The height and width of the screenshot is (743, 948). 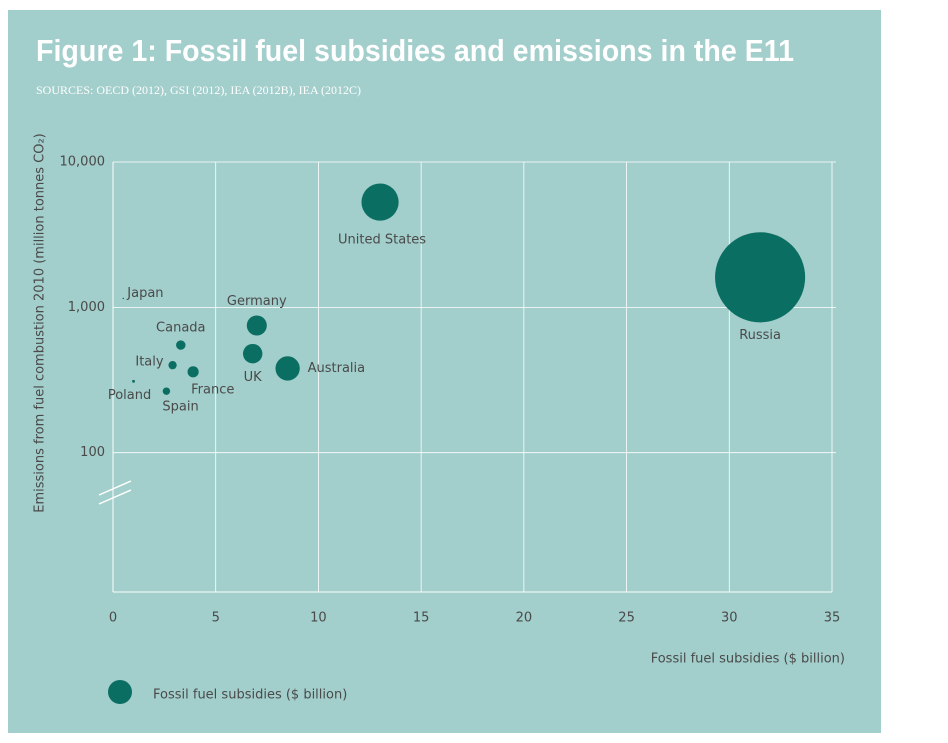 I want to click on point-label: Italy, so click(x=149, y=362).